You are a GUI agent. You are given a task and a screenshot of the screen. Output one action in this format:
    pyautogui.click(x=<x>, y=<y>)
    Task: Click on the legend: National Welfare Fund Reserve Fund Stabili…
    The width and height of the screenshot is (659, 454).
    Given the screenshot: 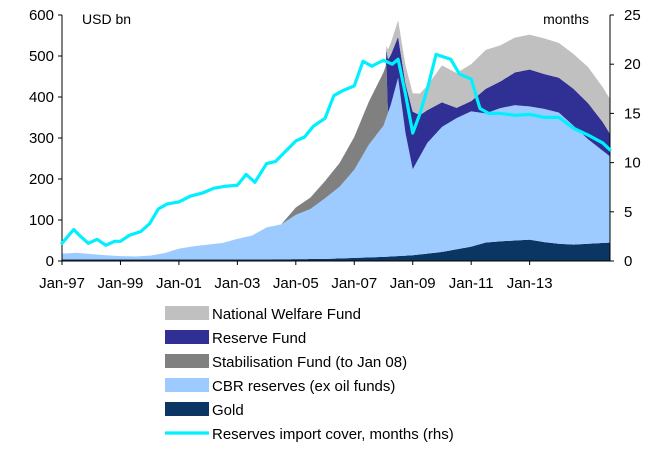 What is the action you would take?
    pyautogui.click(x=309, y=374)
    